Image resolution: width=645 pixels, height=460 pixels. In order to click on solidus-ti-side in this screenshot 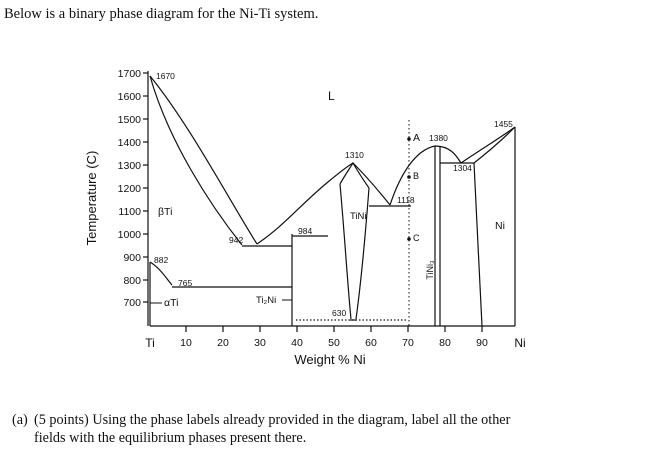, I will do `click(196, 160)`.